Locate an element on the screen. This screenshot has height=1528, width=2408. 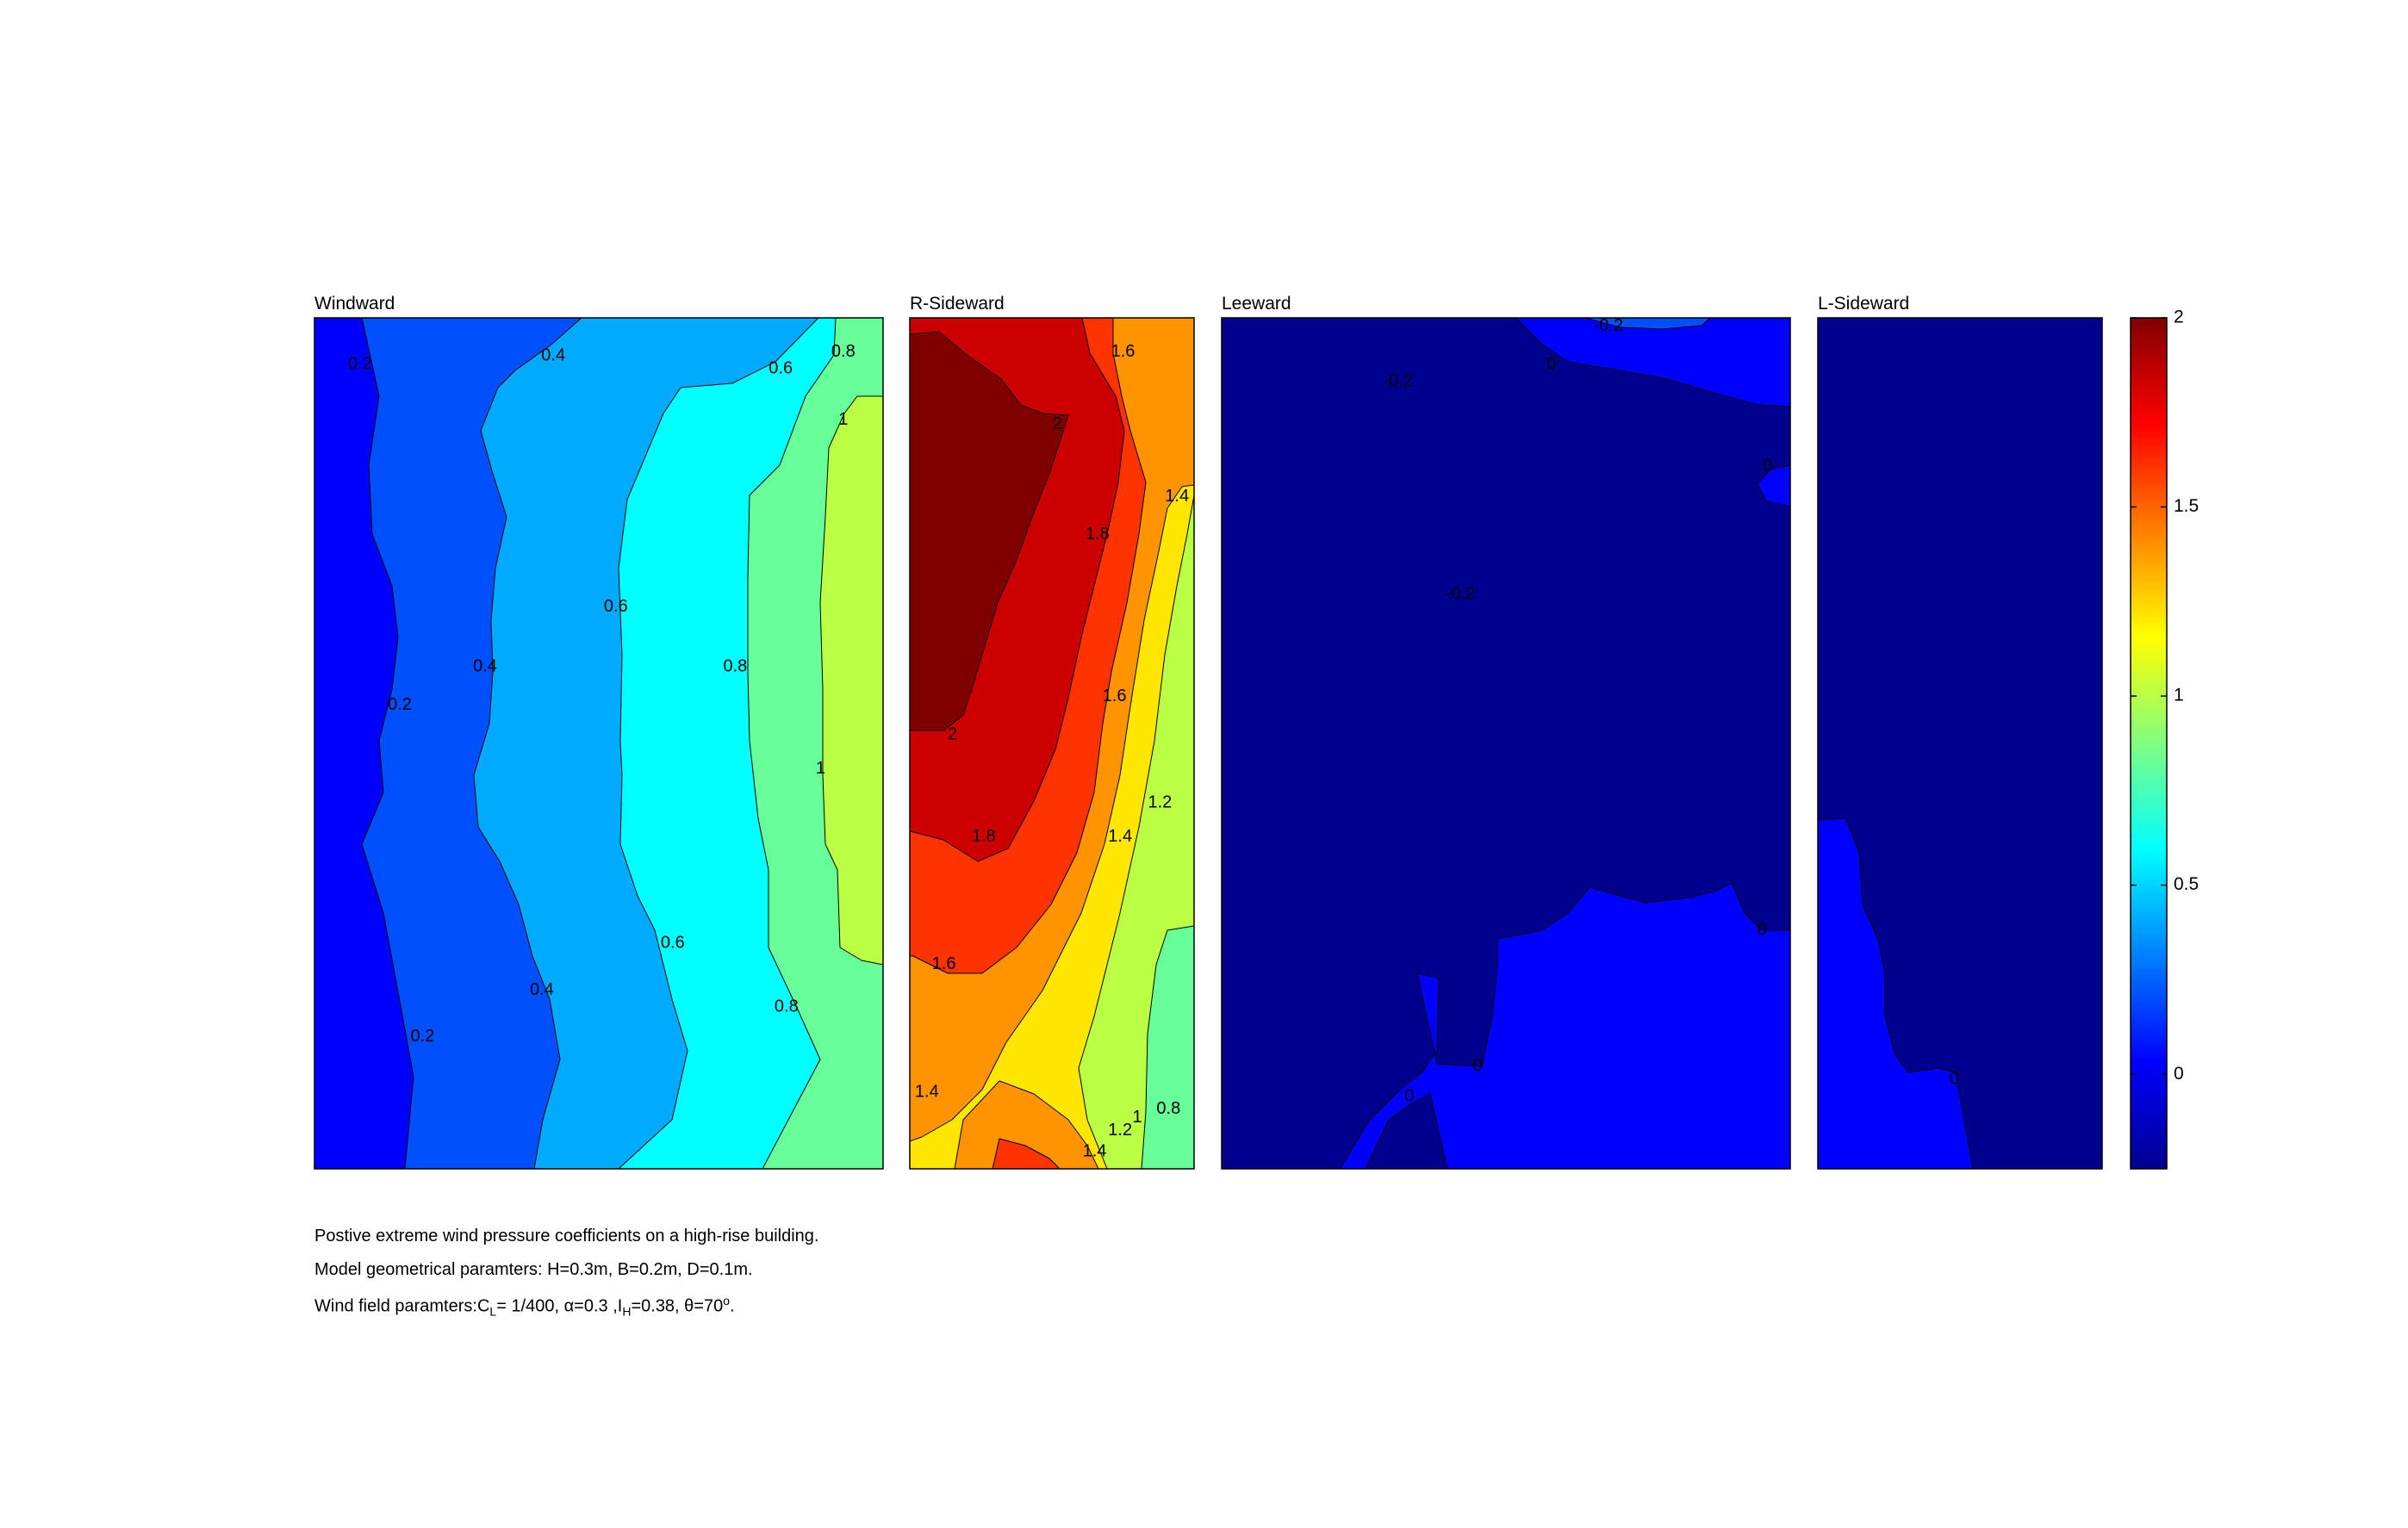
plot-frame-leeward is located at coordinates (1506, 743).